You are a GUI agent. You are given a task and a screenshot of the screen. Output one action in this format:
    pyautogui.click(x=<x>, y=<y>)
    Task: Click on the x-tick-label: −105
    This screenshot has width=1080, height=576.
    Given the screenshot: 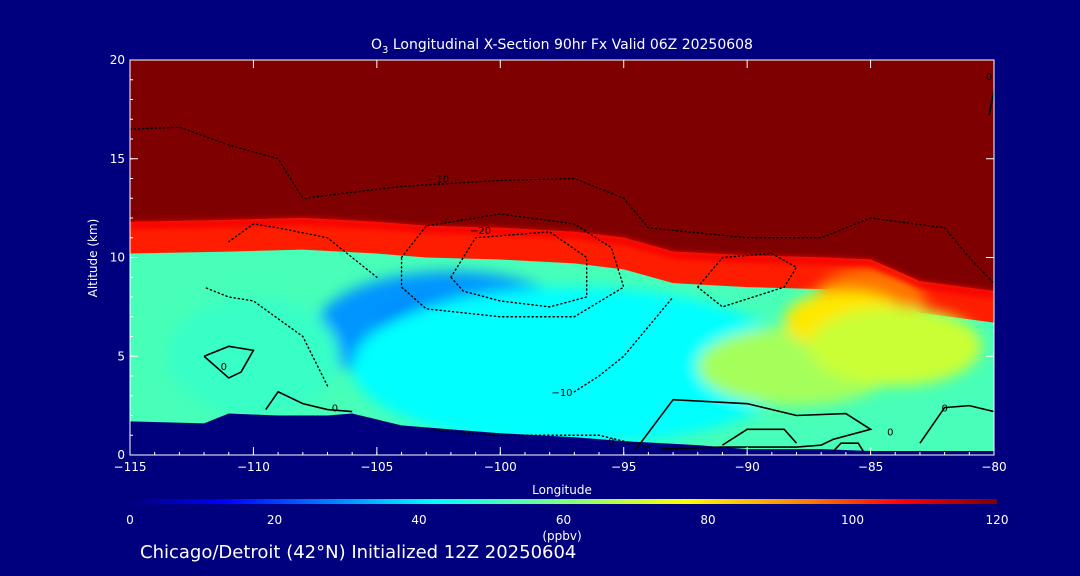 What is the action you would take?
    pyautogui.click(x=376, y=467)
    